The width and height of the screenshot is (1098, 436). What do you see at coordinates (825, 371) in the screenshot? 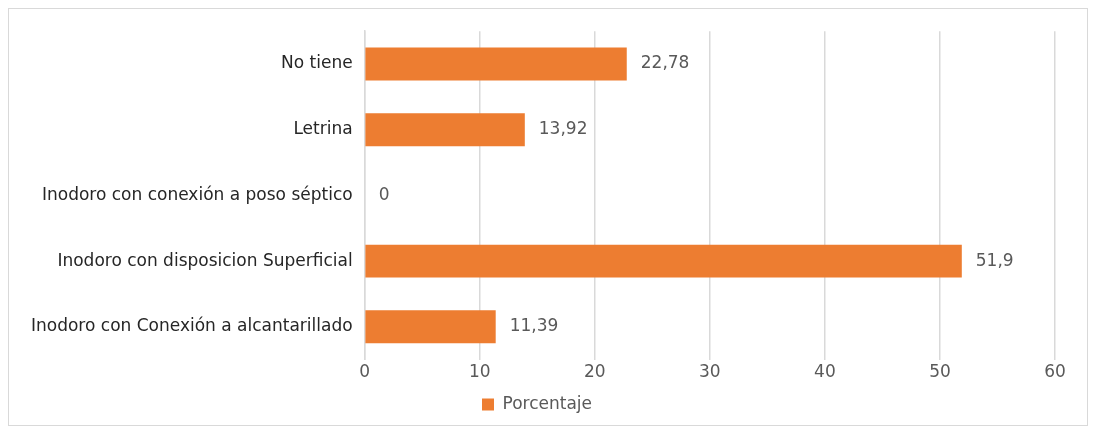
I see `x-tick-label: 40` at bounding box center [825, 371].